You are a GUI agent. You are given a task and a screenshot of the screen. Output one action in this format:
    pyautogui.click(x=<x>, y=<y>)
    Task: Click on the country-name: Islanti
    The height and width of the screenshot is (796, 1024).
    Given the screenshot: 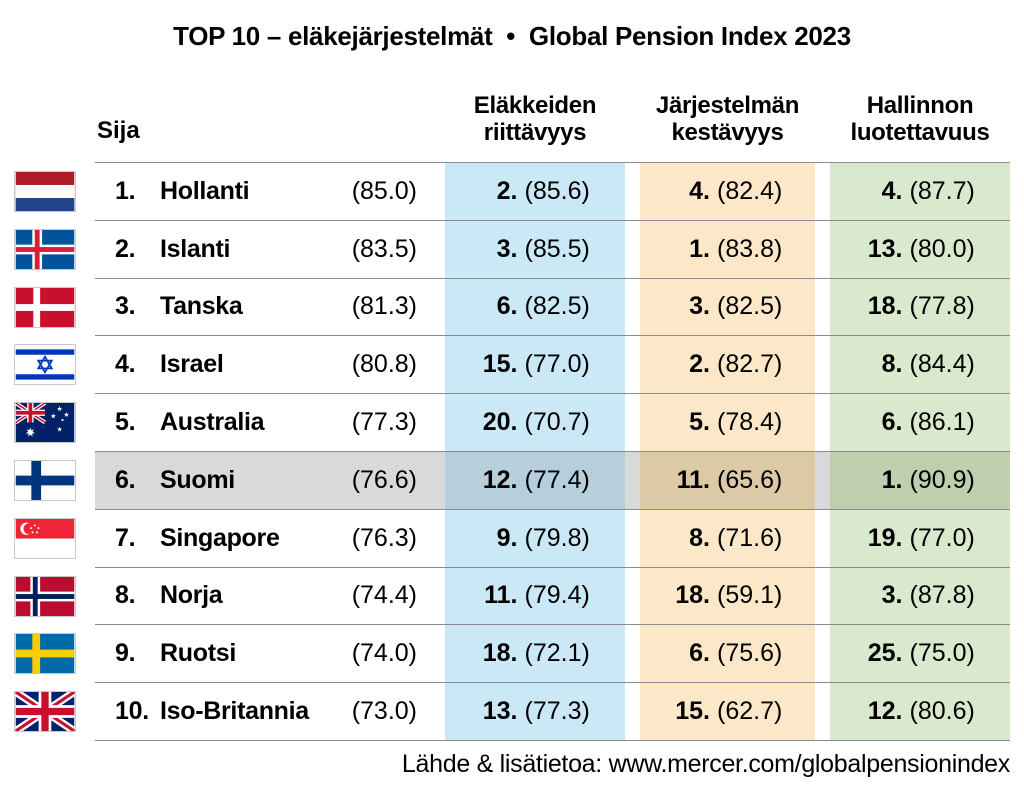 What is the action you would take?
    pyautogui.click(x=195, y=248)
    